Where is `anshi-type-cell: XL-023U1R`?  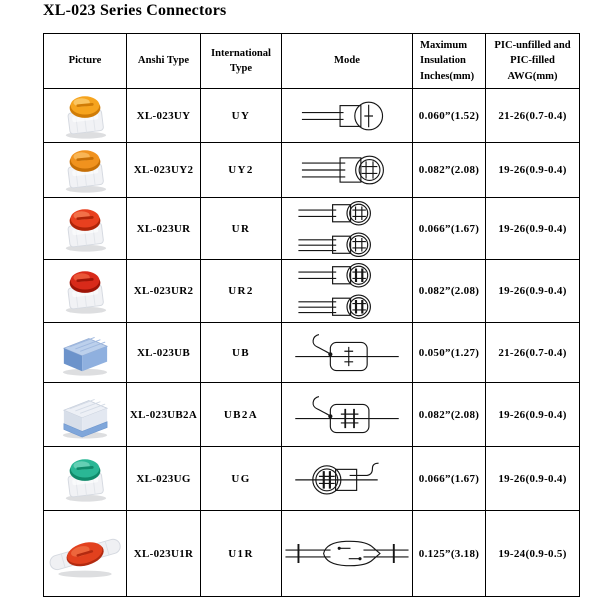 anshi-type-cell: XL-023U1R is located at coordinates (163, 553).